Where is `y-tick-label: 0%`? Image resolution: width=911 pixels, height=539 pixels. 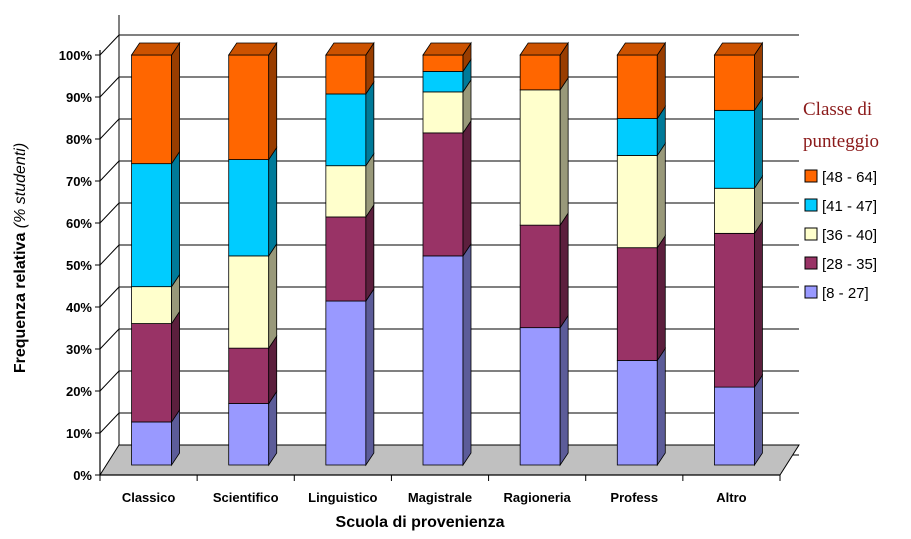
y-tick-label: 0% is located at coordinates (82, 475).